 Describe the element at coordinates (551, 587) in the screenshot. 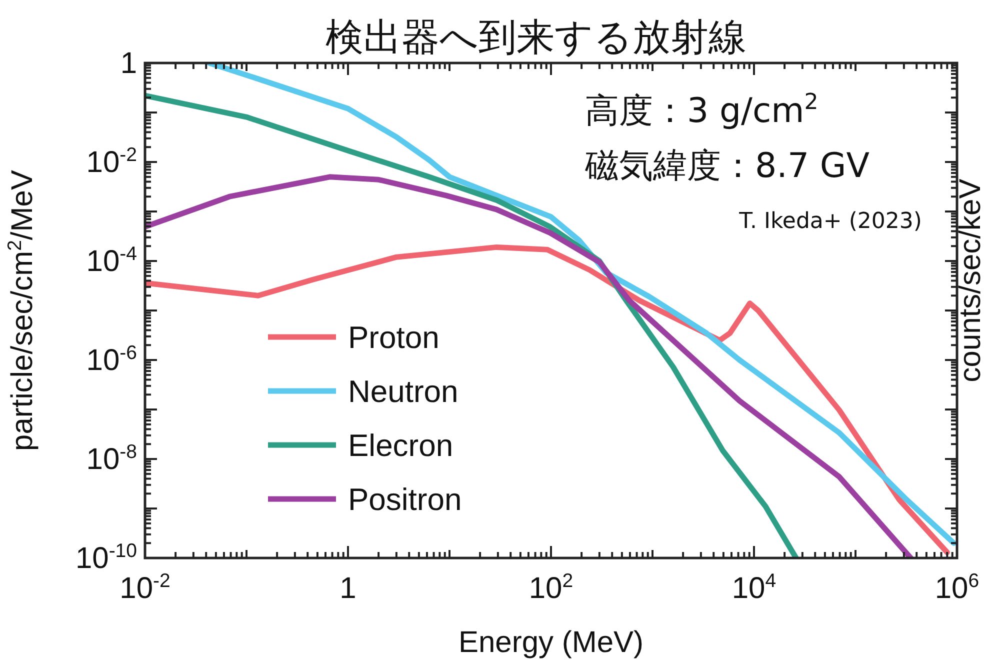

I see `x-tick-label: 10$^{2}$` at that location.